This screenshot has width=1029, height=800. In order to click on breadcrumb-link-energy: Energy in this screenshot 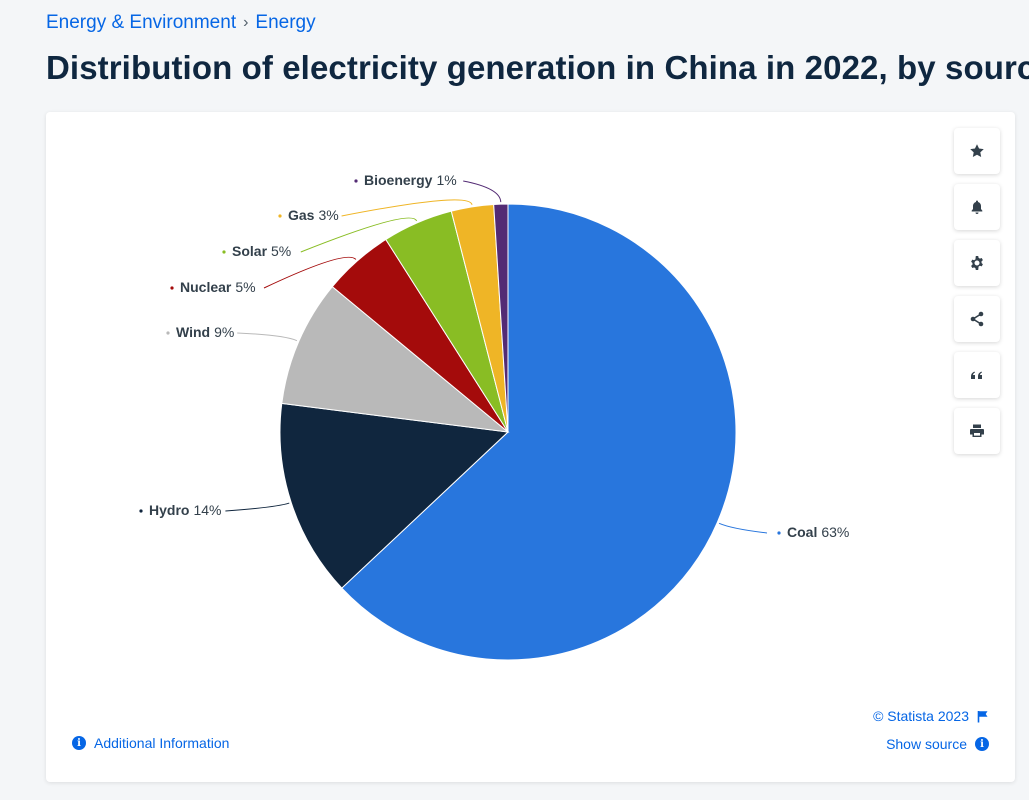, I will do `click(285, 22)`.